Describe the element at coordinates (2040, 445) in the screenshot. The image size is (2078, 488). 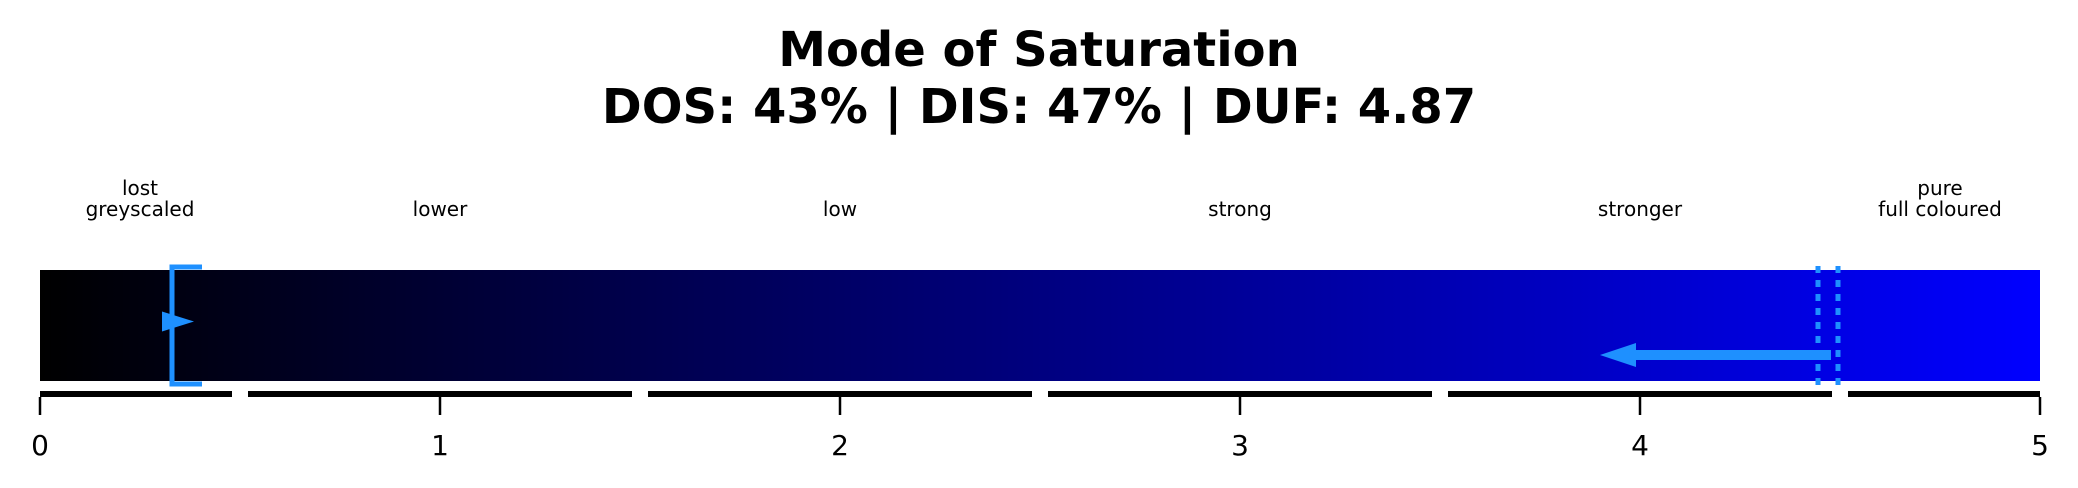
I see `tick-label: 5` at that location.